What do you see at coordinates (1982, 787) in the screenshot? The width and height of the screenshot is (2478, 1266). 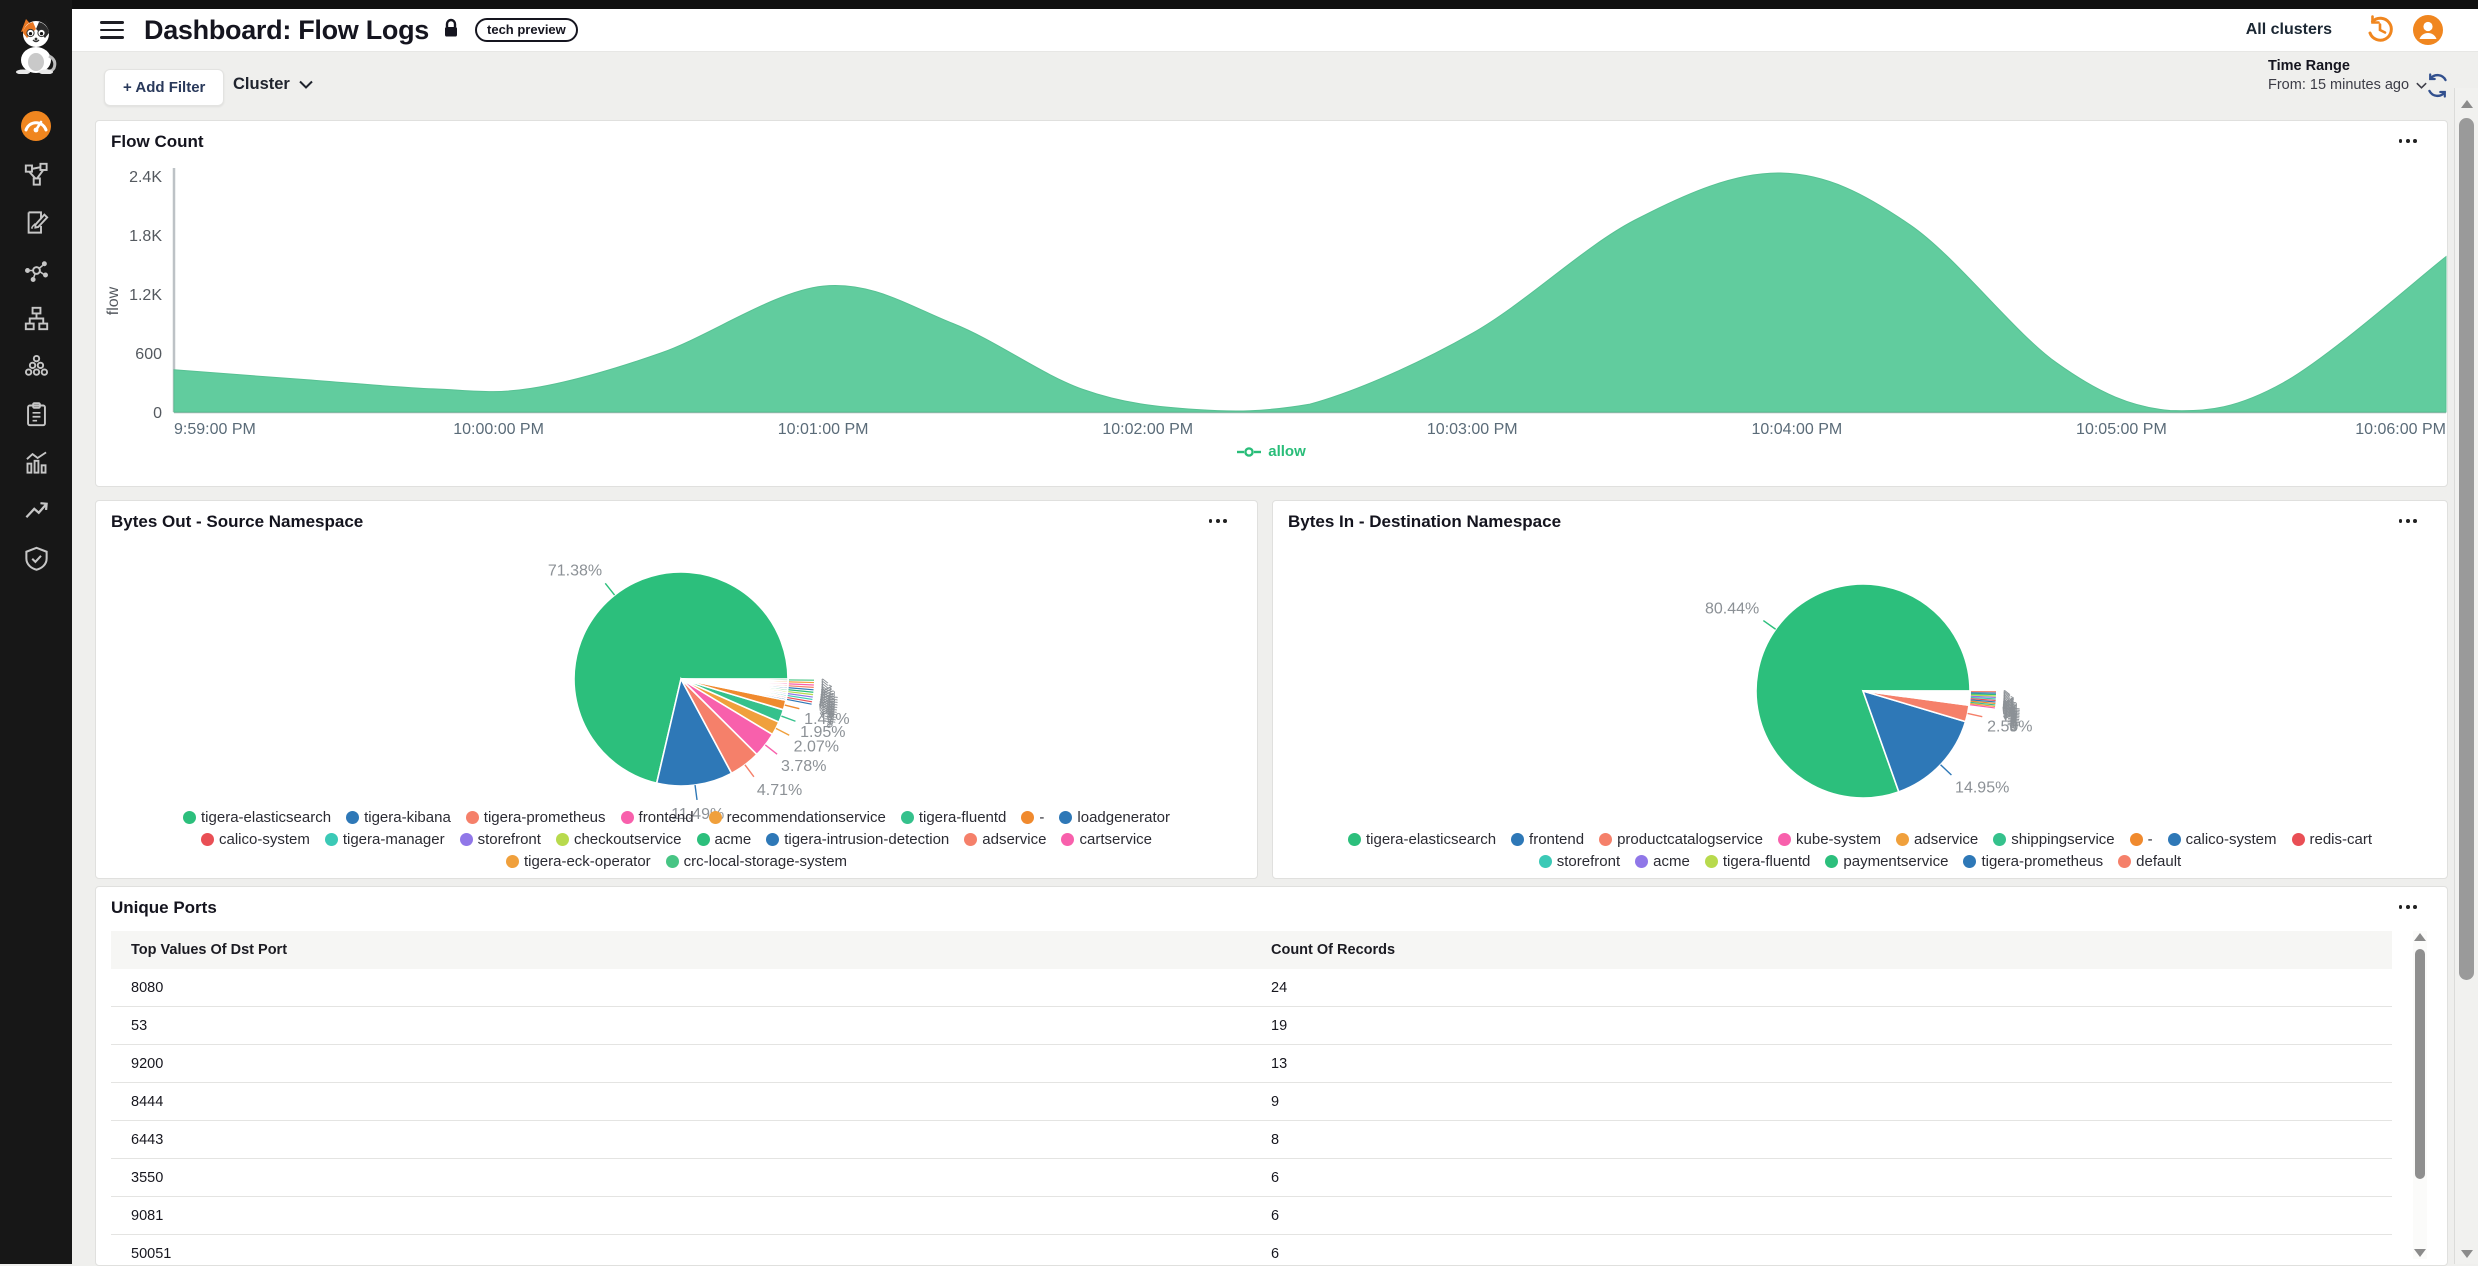 I see `svg-text: 14.95%` at bounding box center [1982, 787].